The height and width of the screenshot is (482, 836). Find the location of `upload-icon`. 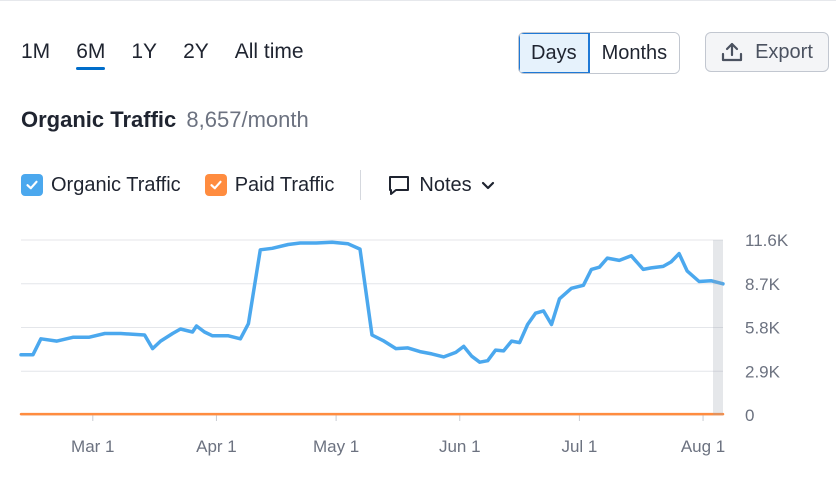

upload-icon is located at coordinates (732, 52).